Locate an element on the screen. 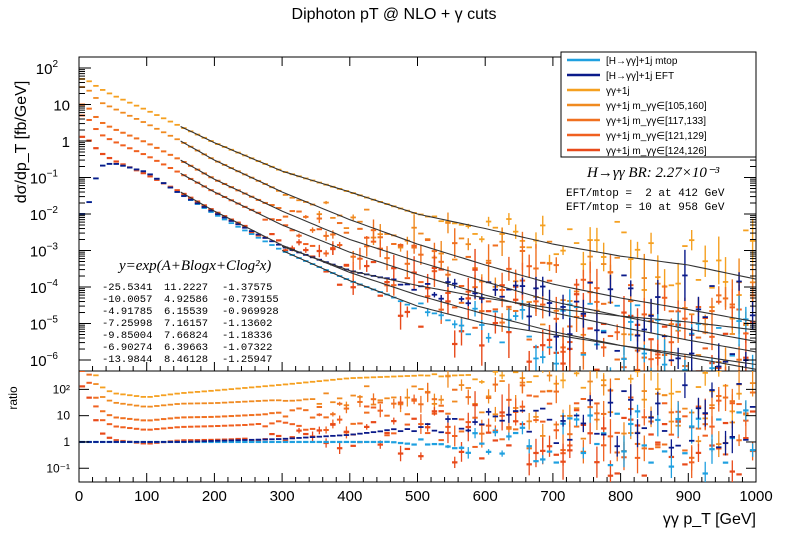  legend-label: γγ+1j m_γγ∈[105,160] is located at coordinates (656, 106).